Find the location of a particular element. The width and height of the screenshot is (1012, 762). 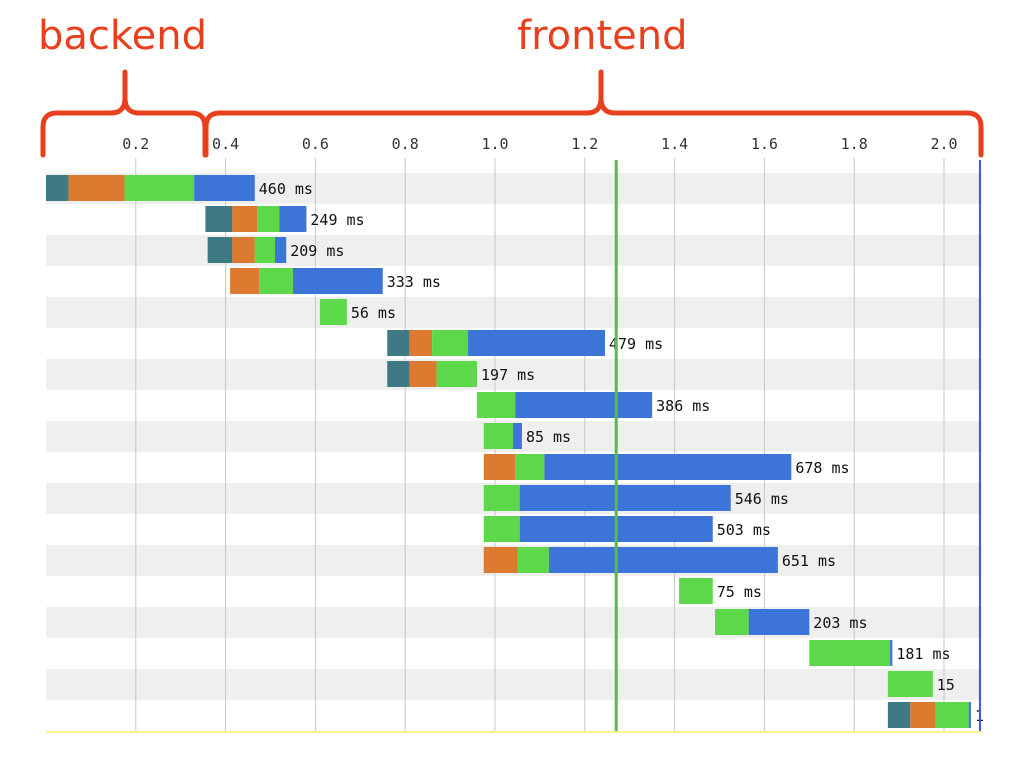

duration-label: 546 ms is located at coordinates (762, 499).